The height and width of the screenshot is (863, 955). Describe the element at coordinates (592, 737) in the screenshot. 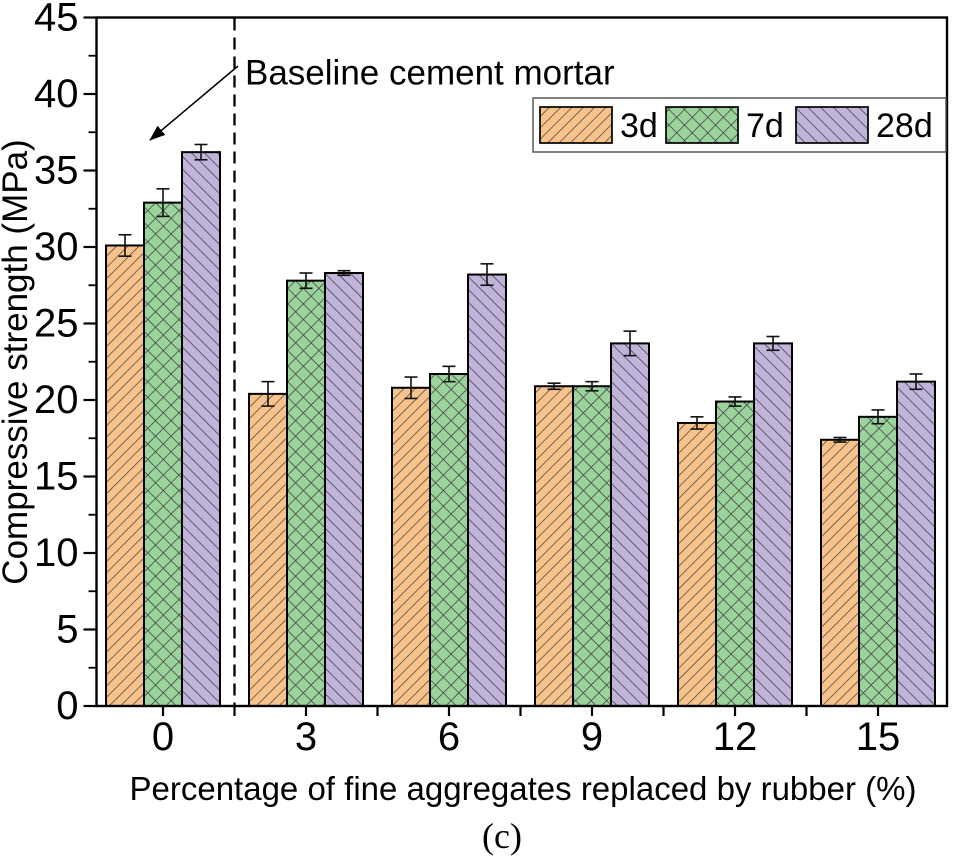

I see `x-tick-label-9: 9` at that location.